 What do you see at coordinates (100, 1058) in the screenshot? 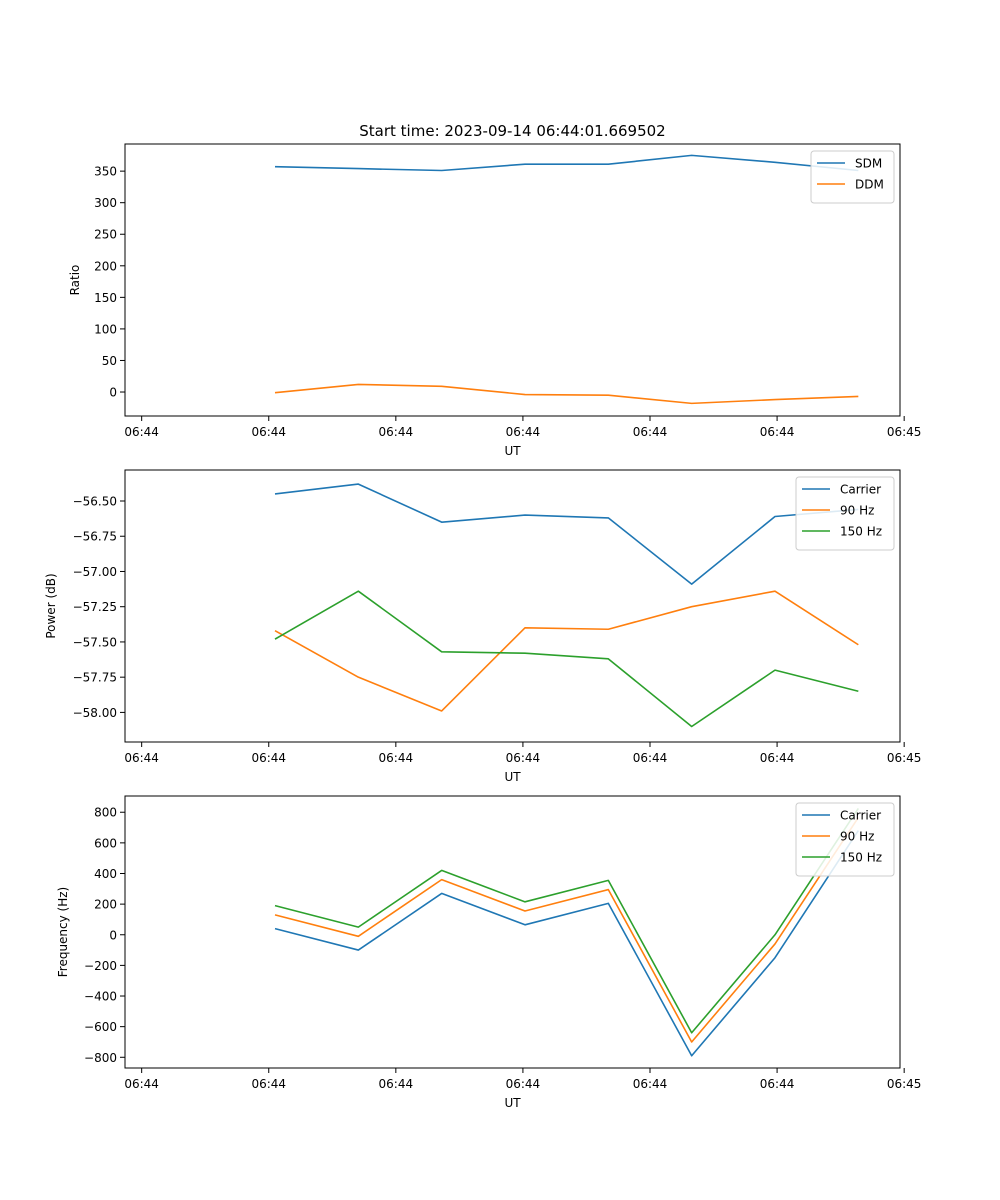
I see `y-tick-label: −800` at bounding box center [100, 1058].